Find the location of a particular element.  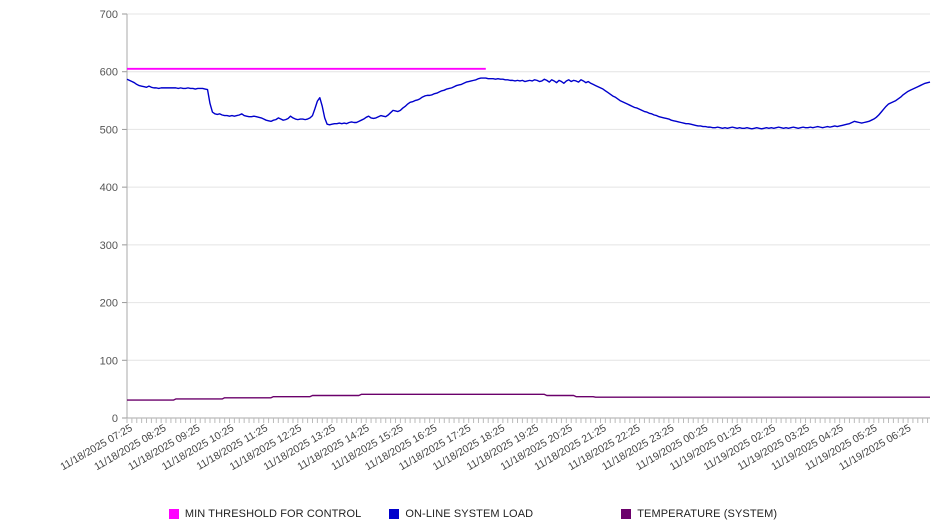

legend-item: ON-LINE SYSTEM LOAD is located at coordinates (461, 514).